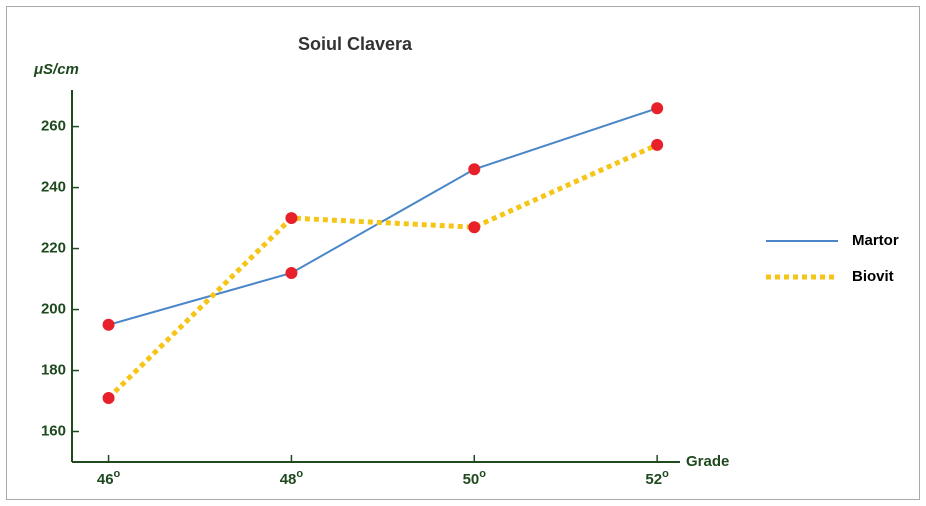  Describe the element at coordinates (292, 478) in the screenshot. I see `x-tick-label: 48o` at that location.